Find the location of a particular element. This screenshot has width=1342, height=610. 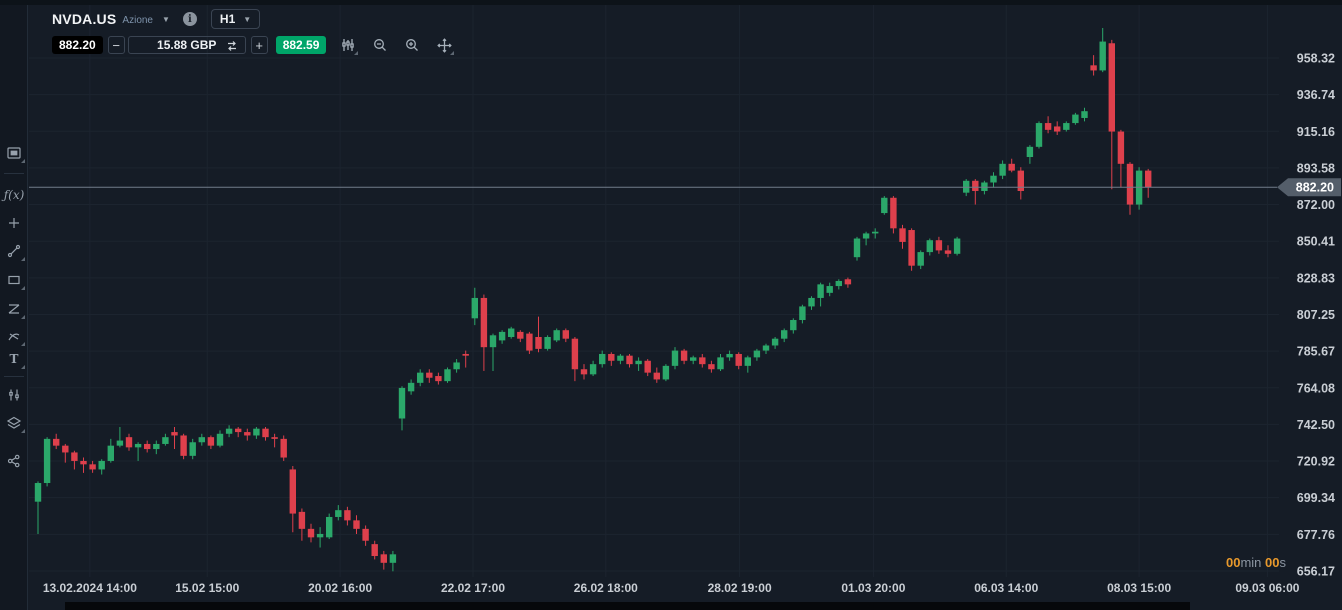

crosshair-icon is located at coordinates (14, 223).